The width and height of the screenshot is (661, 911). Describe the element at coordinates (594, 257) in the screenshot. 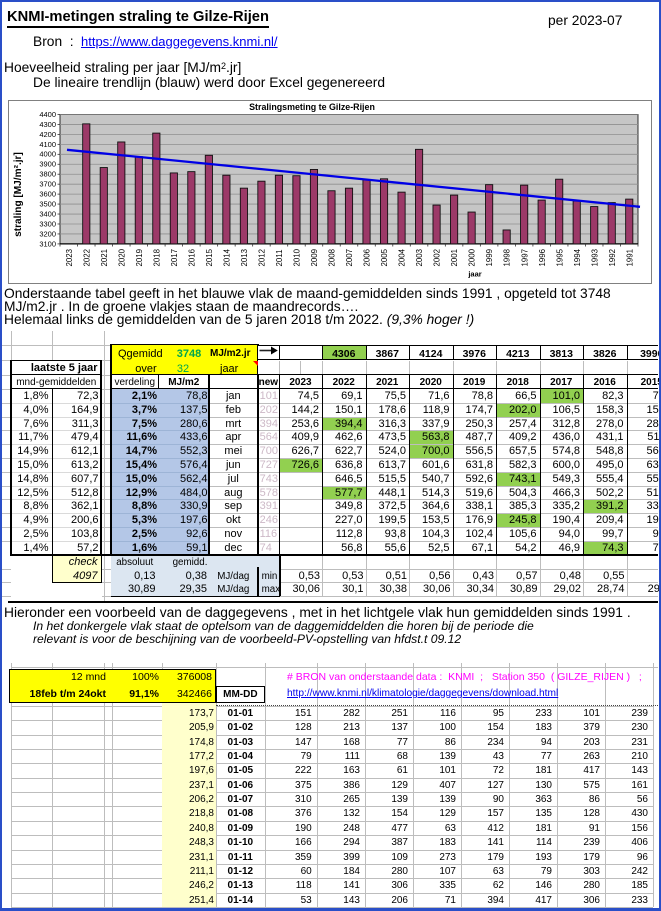

I see `svg-text: 1993` at that location.